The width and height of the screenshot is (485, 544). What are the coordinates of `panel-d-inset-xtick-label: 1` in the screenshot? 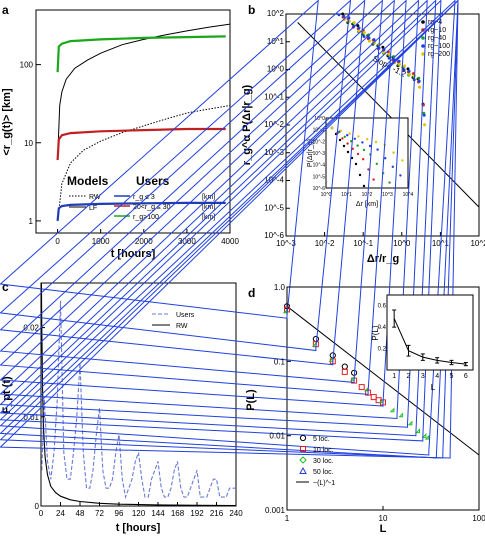 It's located at (394, 376).